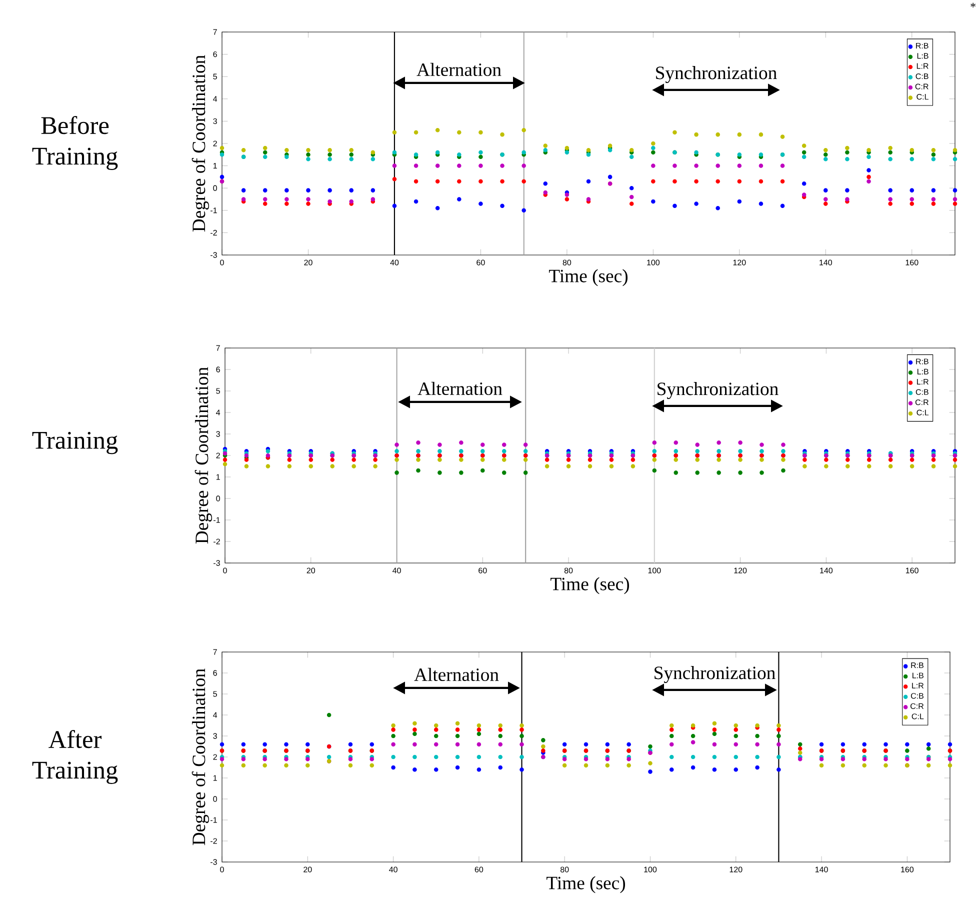  Describe the element at coordinates (75, 443) in the screenshot. I see `text: Training` at that location.